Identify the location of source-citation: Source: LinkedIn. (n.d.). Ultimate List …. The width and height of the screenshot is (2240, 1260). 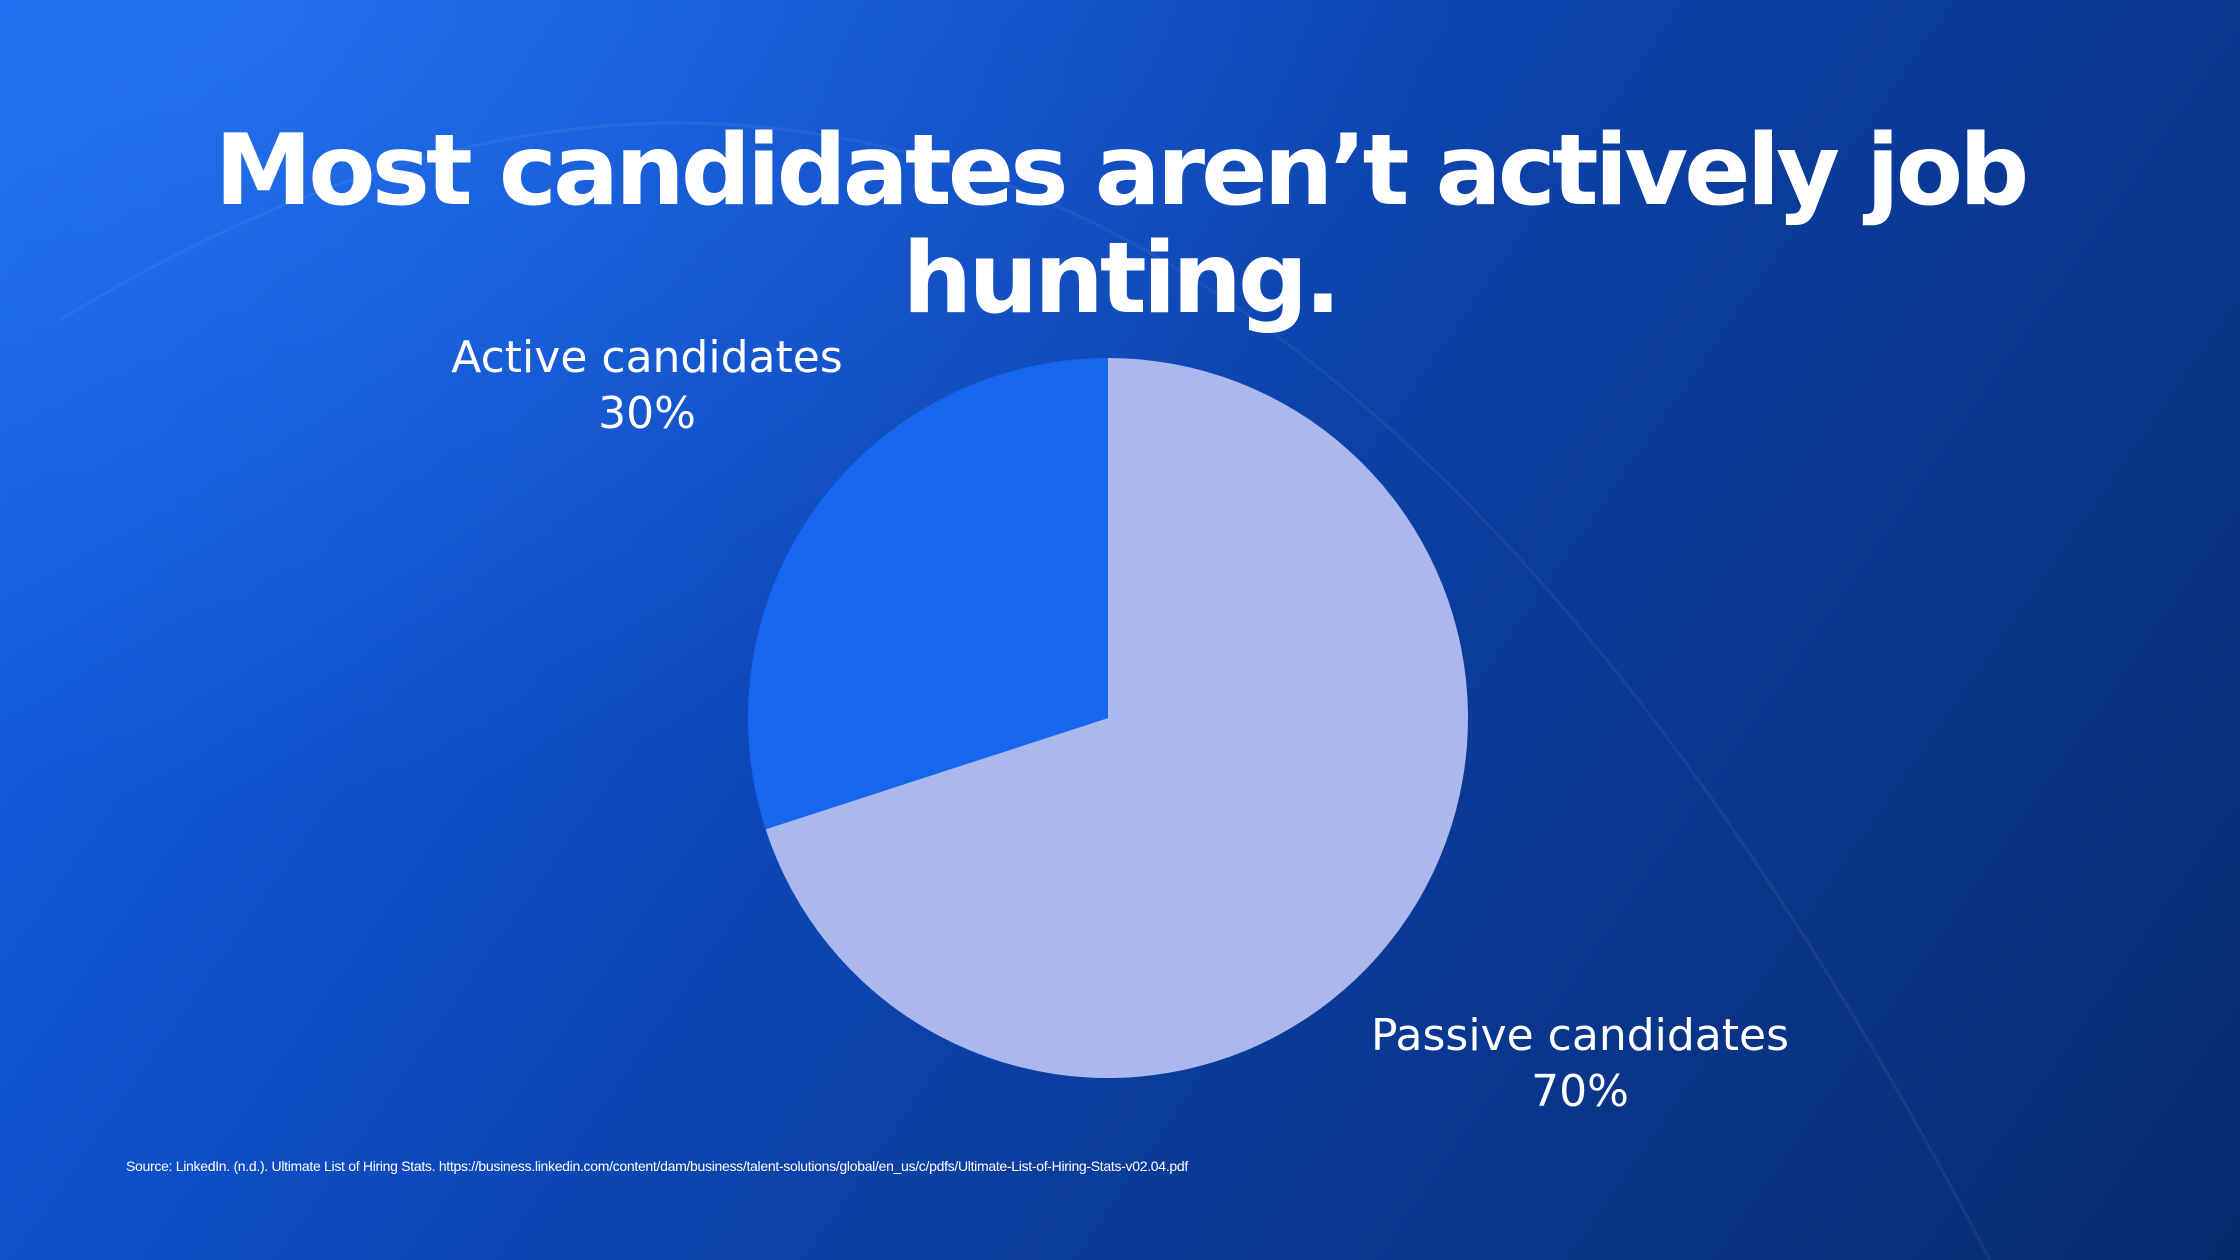
(657, 1166).